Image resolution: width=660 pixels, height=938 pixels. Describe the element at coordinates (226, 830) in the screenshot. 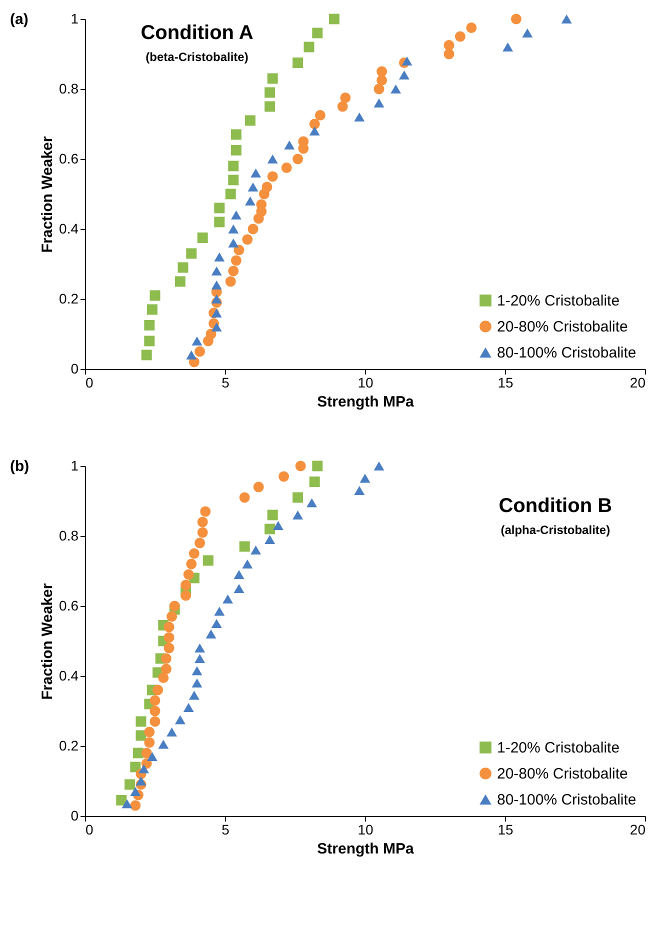

I see `x-tick-label: 5` at that location.